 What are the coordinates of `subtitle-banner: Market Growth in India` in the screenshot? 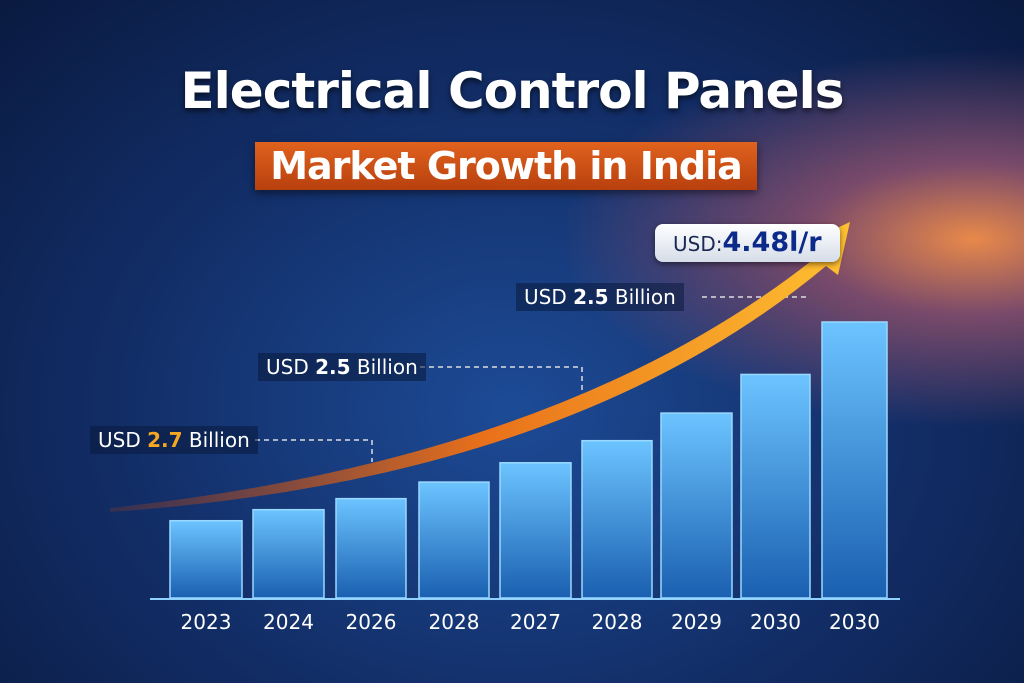 It's located at (506, 166).